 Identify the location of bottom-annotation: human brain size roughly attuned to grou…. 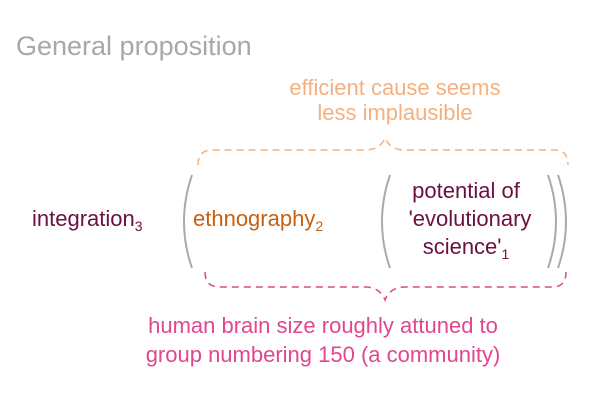
(323, 340).